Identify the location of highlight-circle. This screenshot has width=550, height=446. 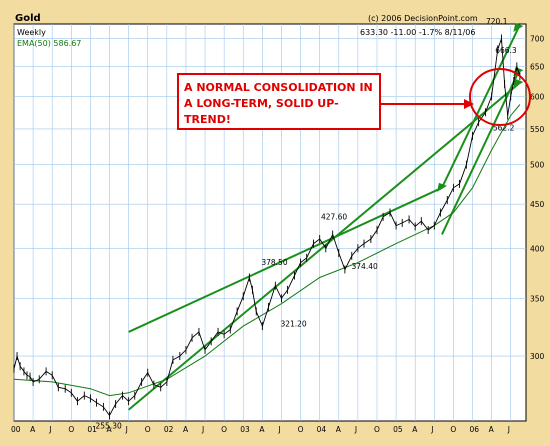
(500, 97).